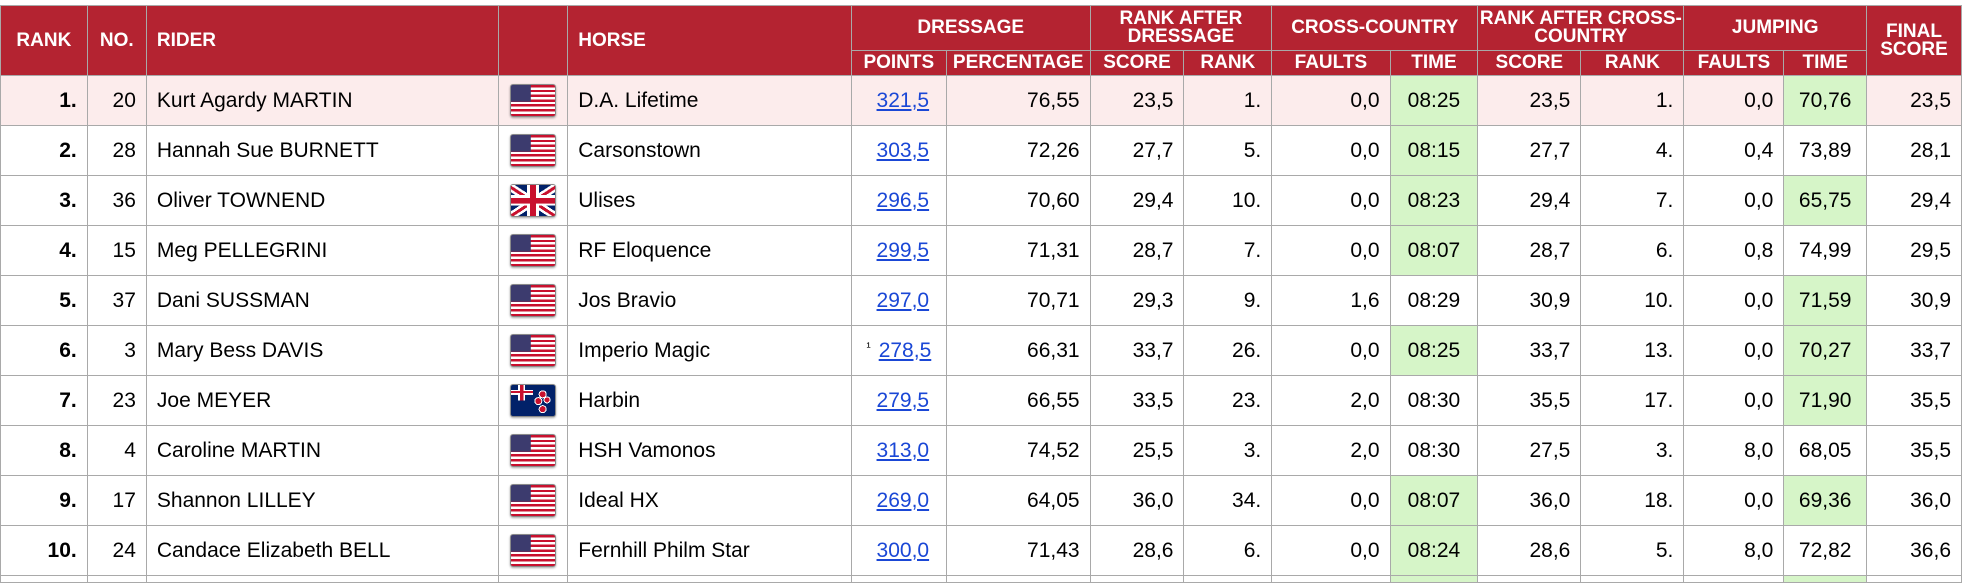  I want to click on dressage-percentage-cell: 66,31, so click(1018, 350).